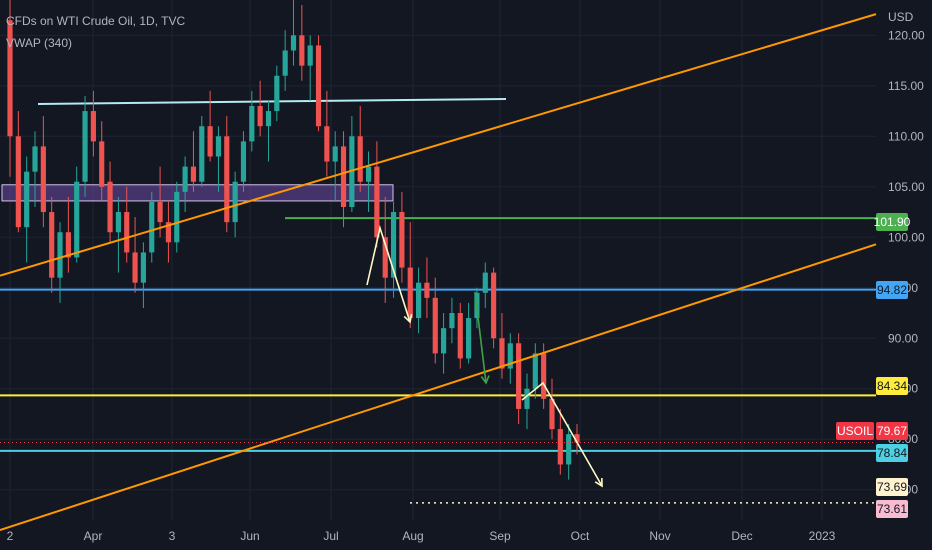  I want to click on shaded-zone, so click(197, 193).